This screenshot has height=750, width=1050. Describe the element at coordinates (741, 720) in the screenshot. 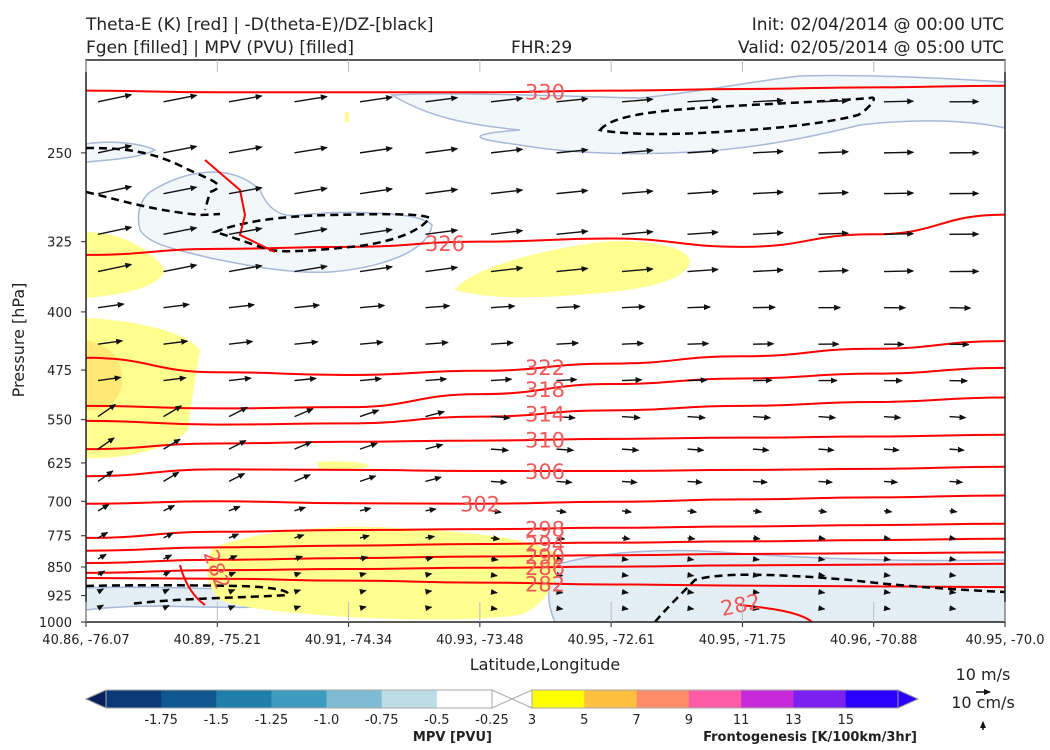

I see `colorbar-tick-label: 11` at that location.